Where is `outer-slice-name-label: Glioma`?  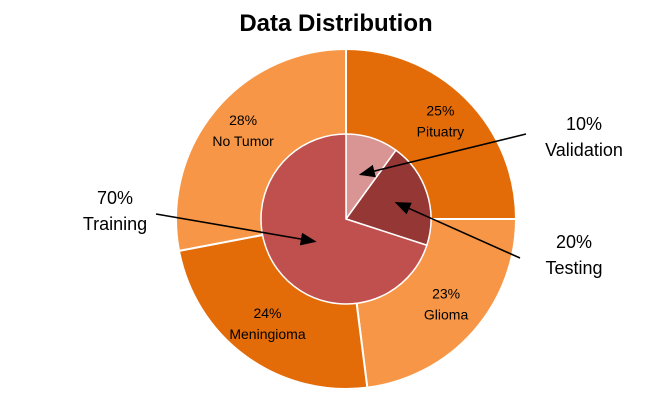 outer-slice-name-label: Glioma is located at coordinates (446, 314).